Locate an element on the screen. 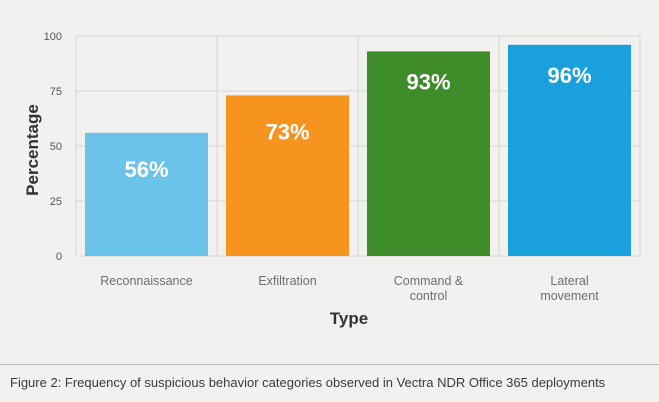 The width and height of the screenshot is (659, 402). y-tick-label: 75 is located at coordinates (56, 92).